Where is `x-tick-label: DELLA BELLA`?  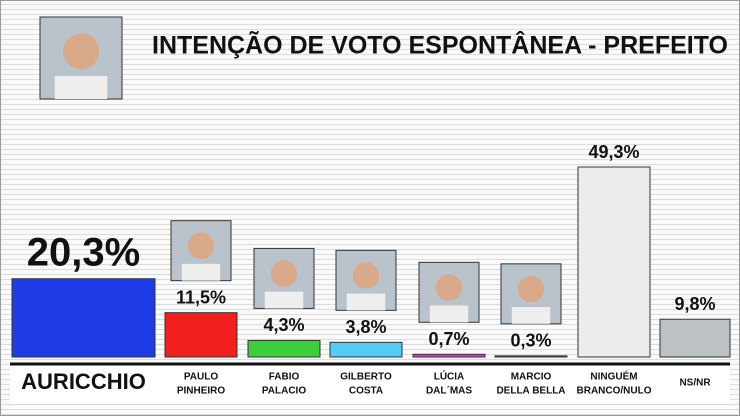
x-tick-label: DELLA BELLA is located at coordinates (530, 391).